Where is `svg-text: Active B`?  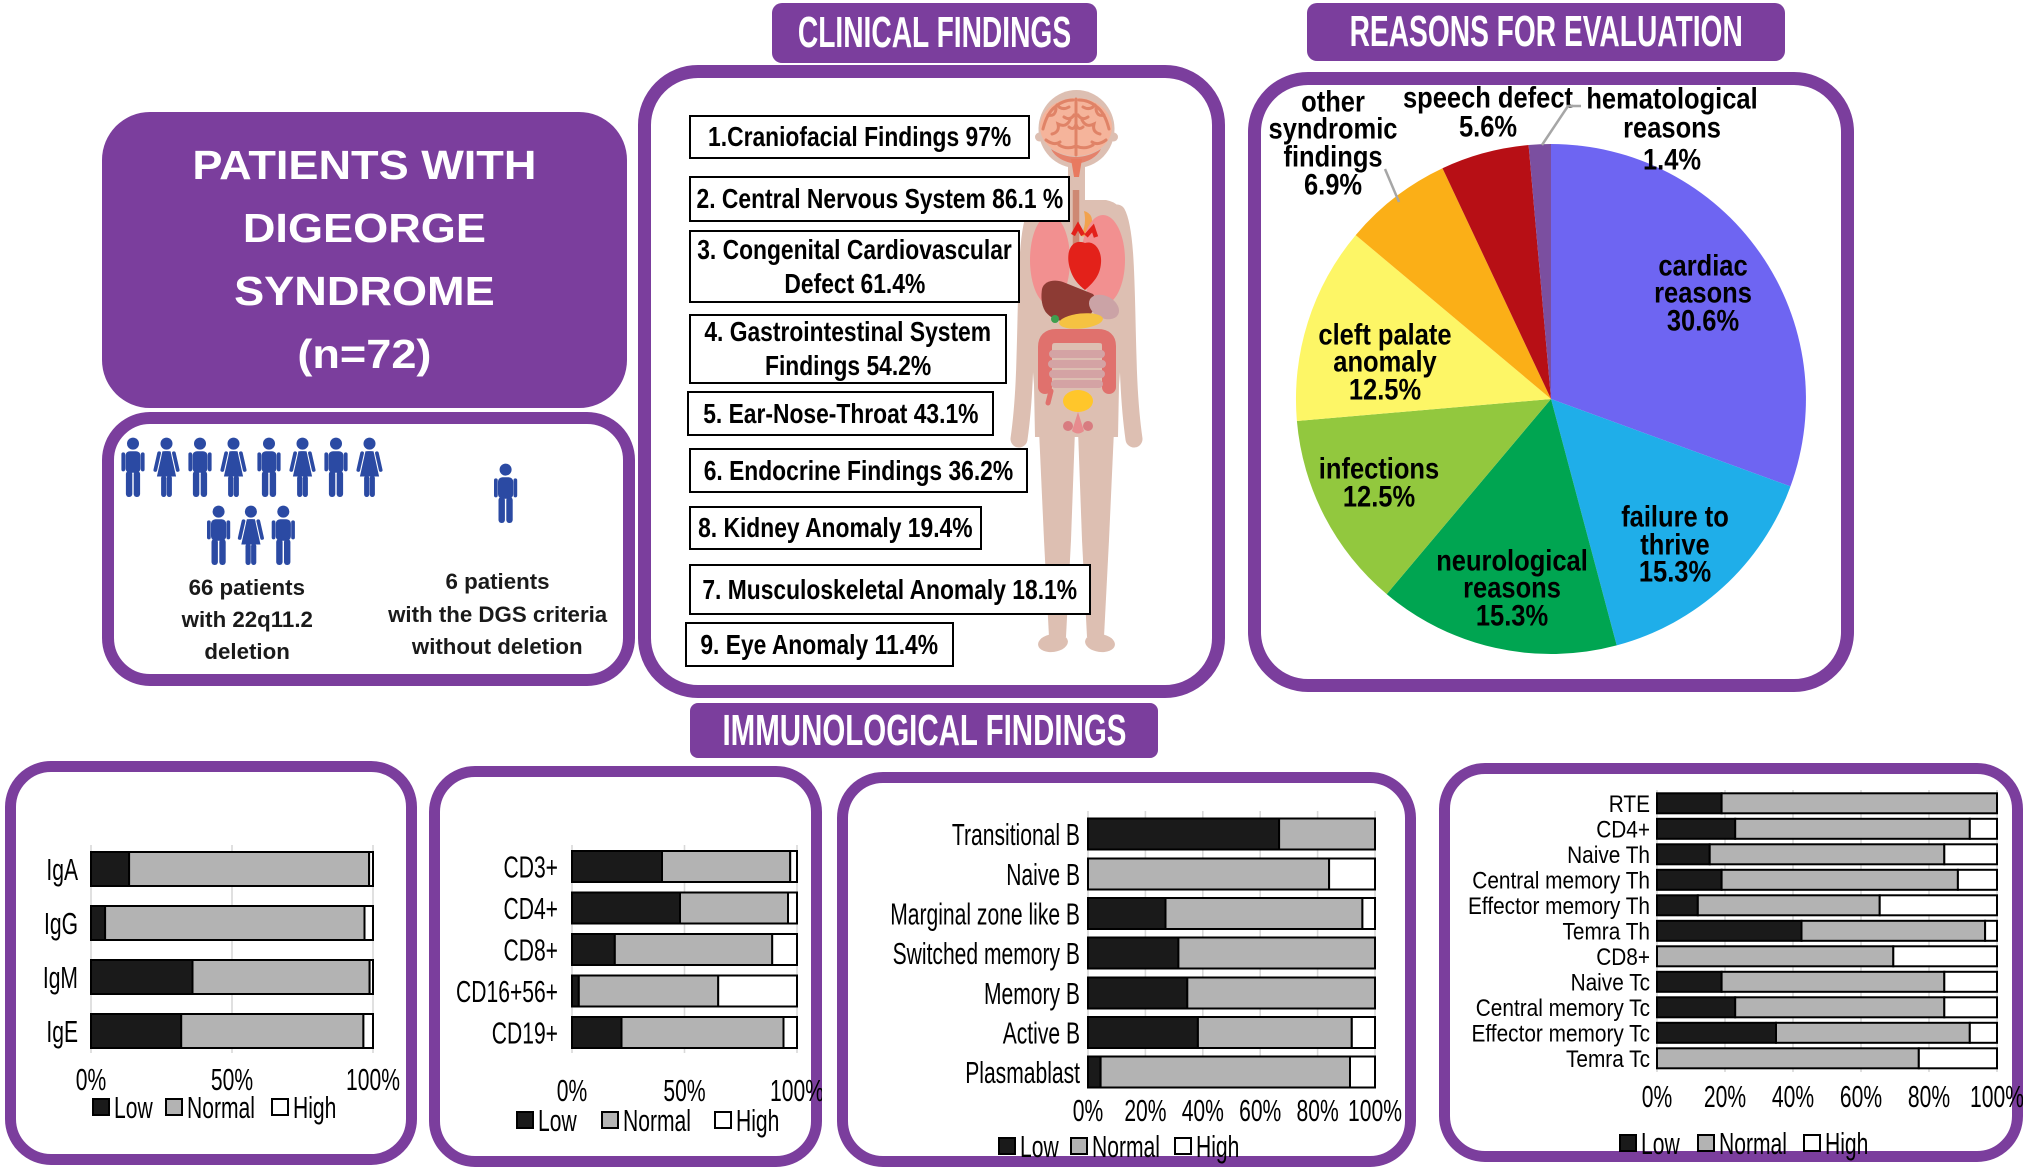 svg-text: Active B is located at coordinates (1041, 1032).